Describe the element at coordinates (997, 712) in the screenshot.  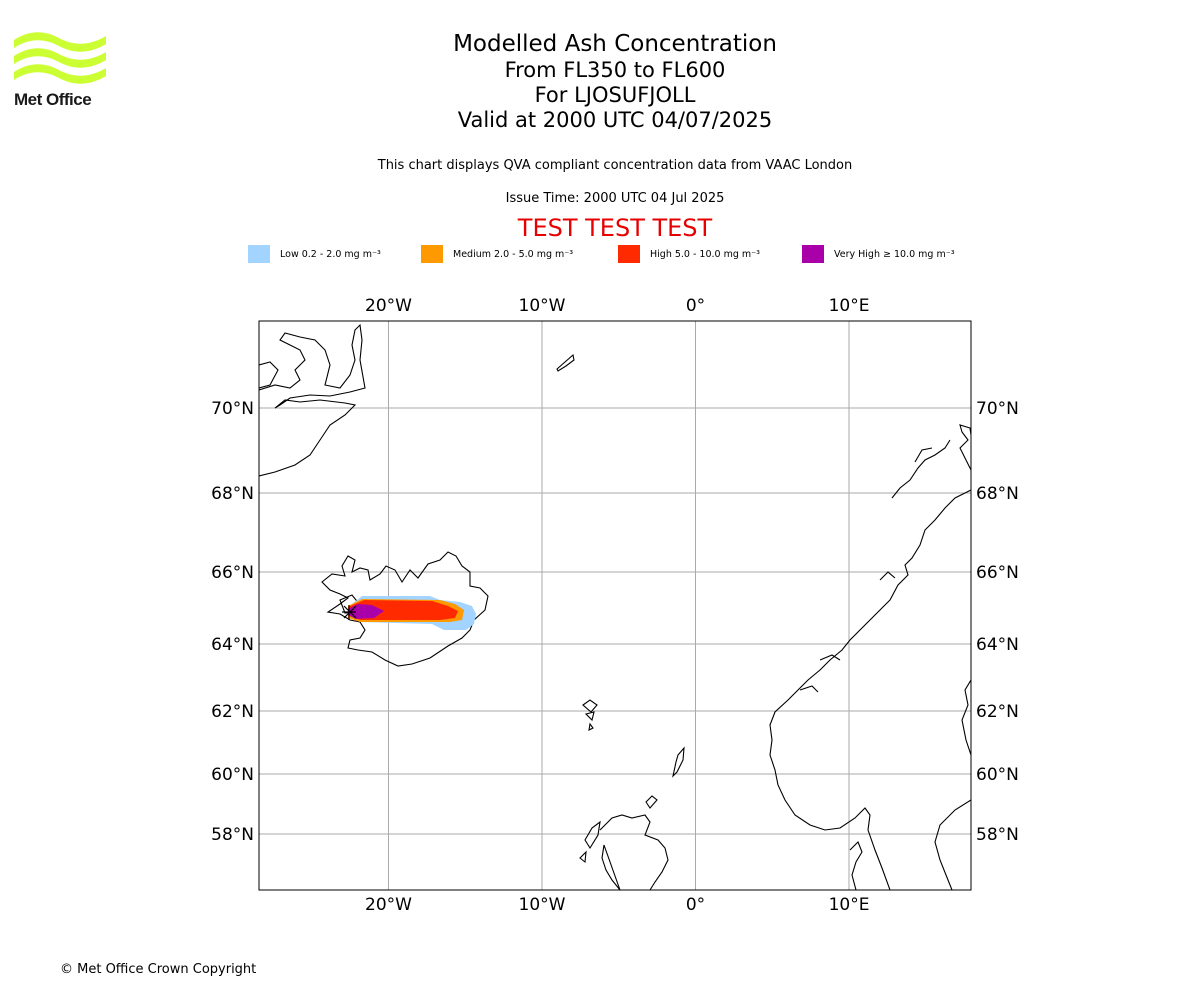
I see `lat-tick-label-right: 62°N` at that location.